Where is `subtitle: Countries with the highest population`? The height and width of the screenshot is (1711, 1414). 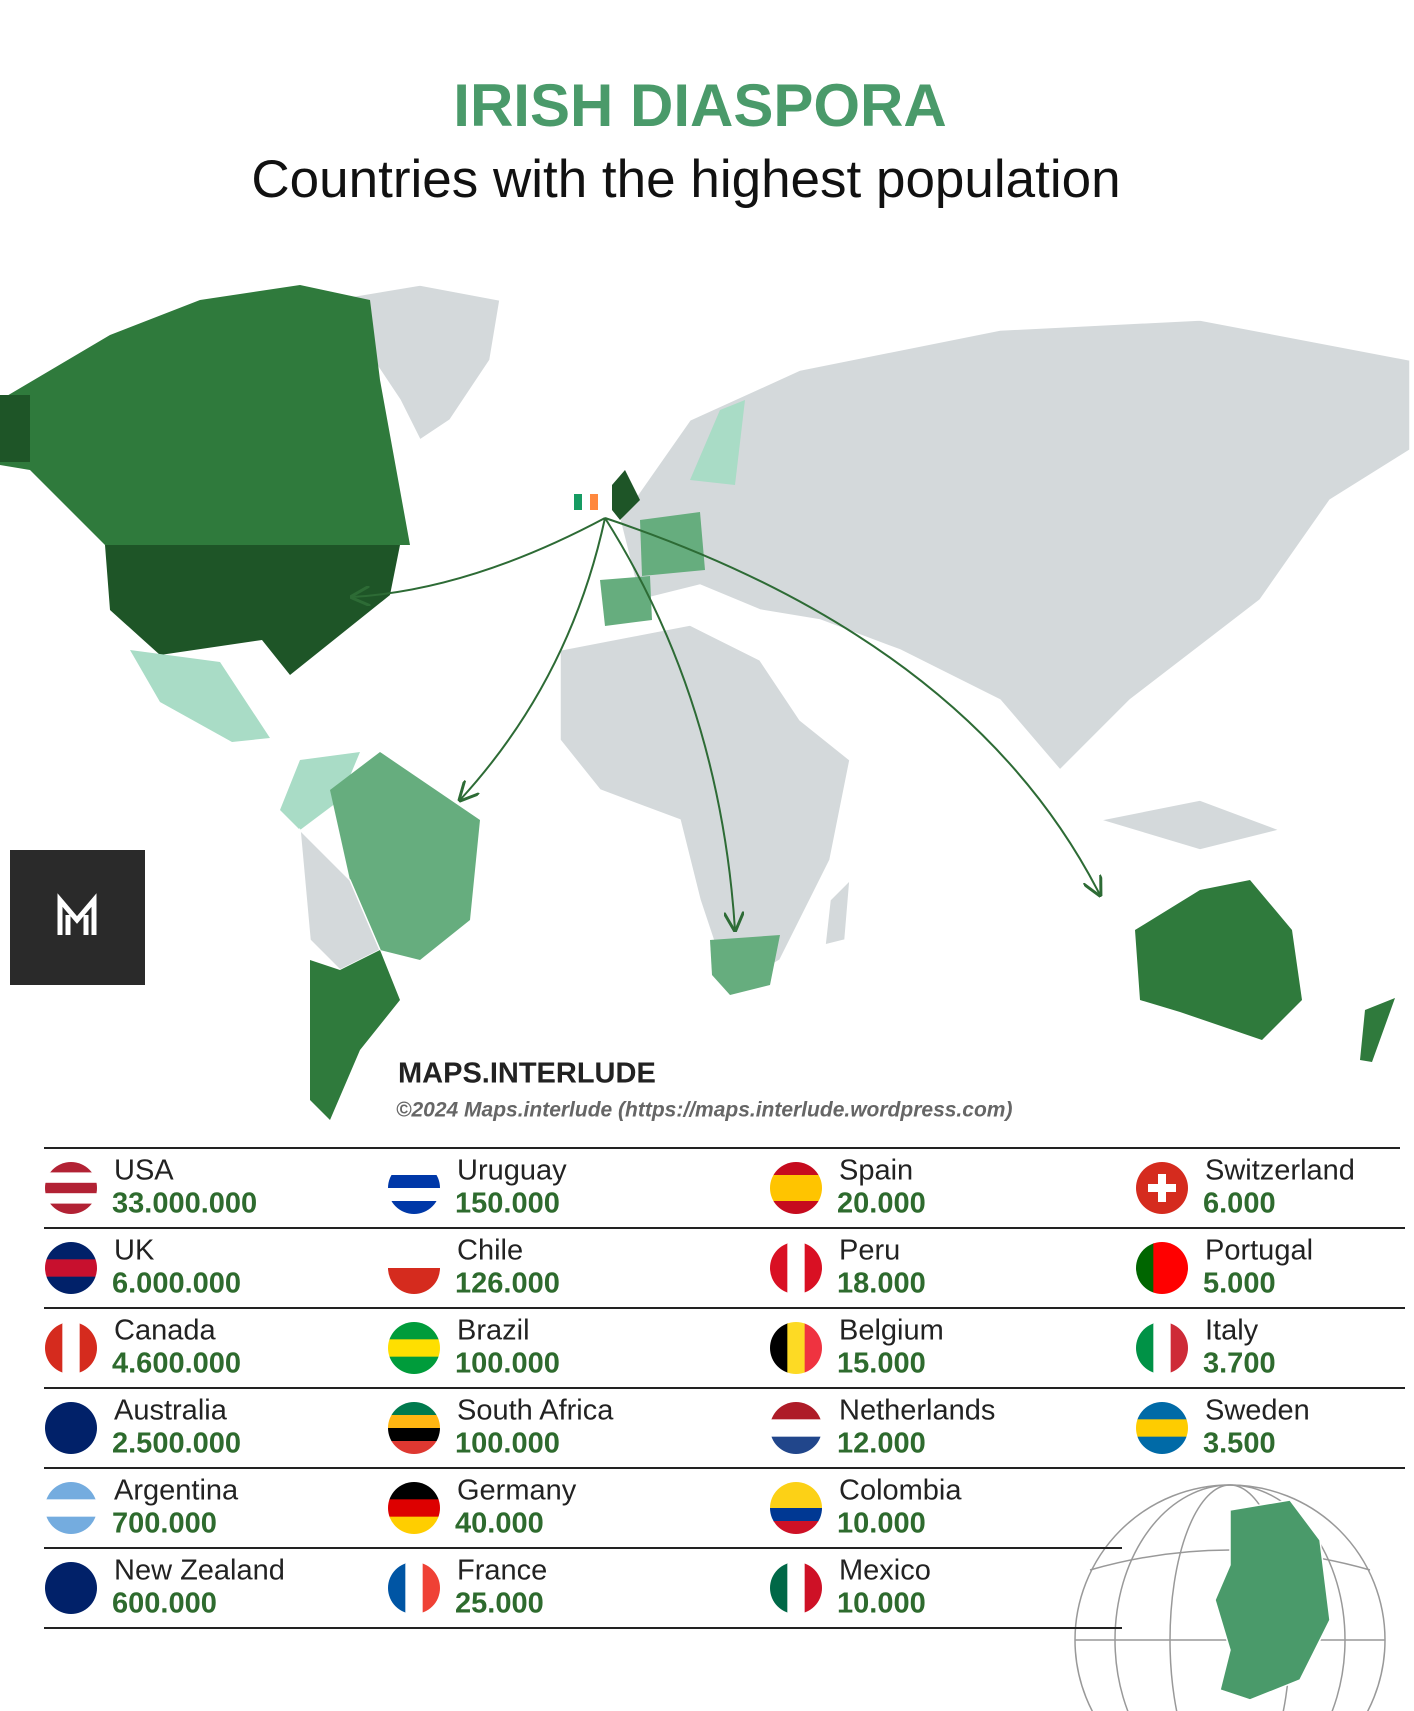
subtitle: Countries with the highest population is located at coordinates (685, 179).